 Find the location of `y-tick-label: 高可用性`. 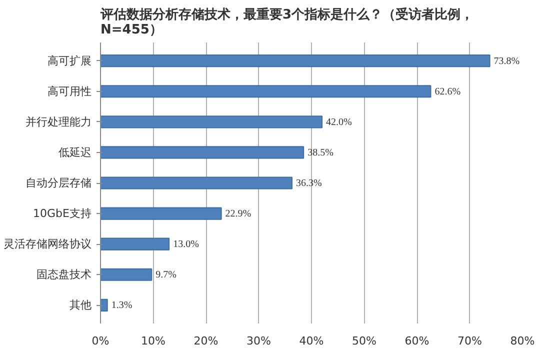

y-tick-label: 高可用性 is located at coordinates (70, 91).